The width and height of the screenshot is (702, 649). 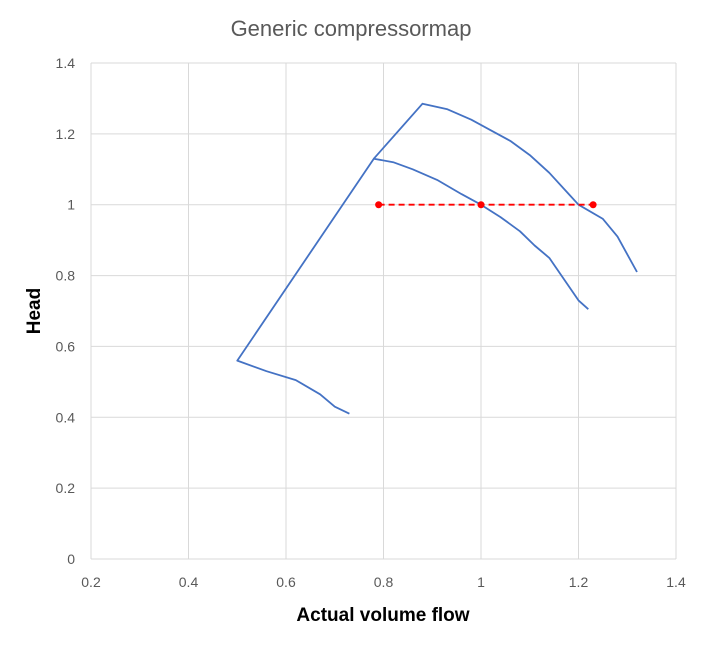 I want to click on y-tick-label: 1, so click(x=71, y=205).